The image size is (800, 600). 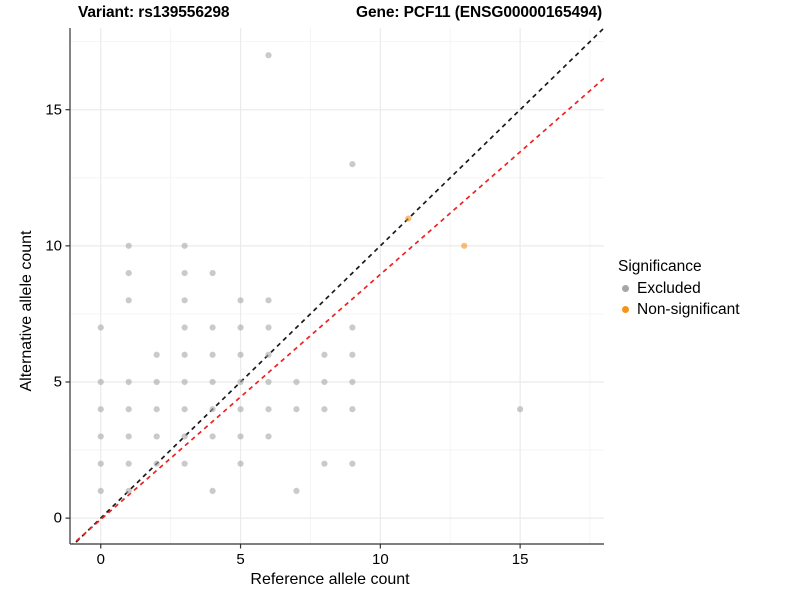 I want to click on gene-title: Gene: PCF11 (ENSG00000165494), so click(x=479, y=12).